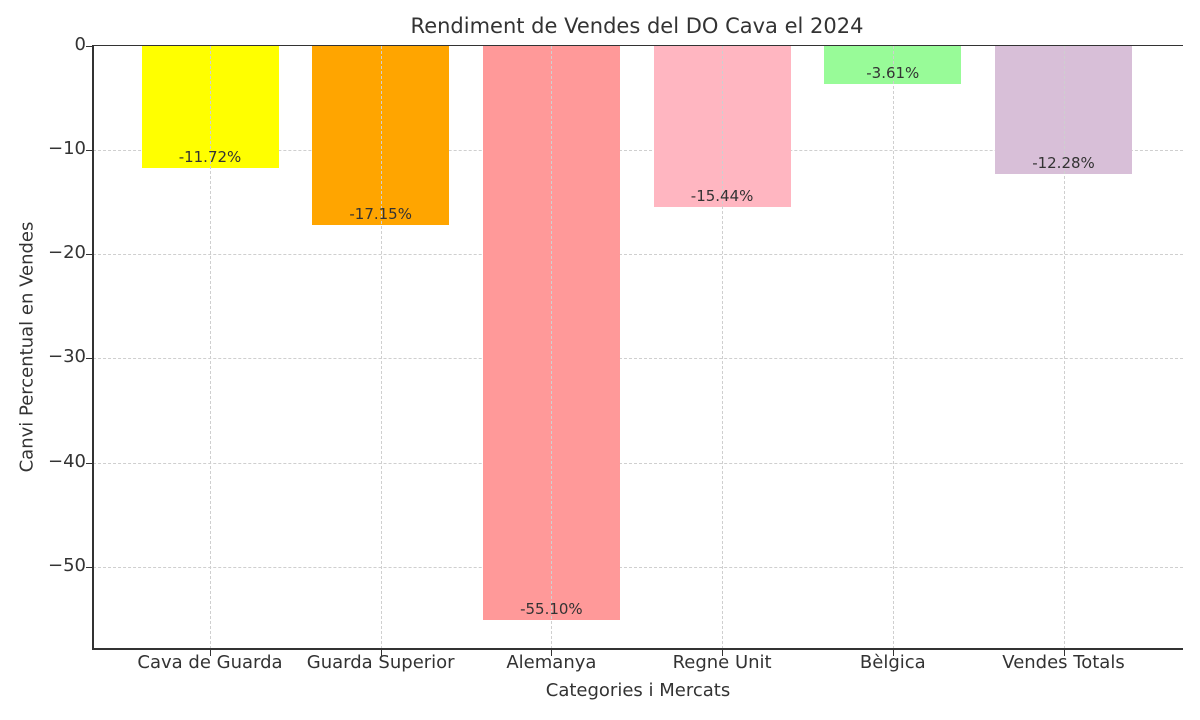  Describe the element at coordinates (380, 213) in the screenshot. I see `bar-value-label: -17.15%` at that location.